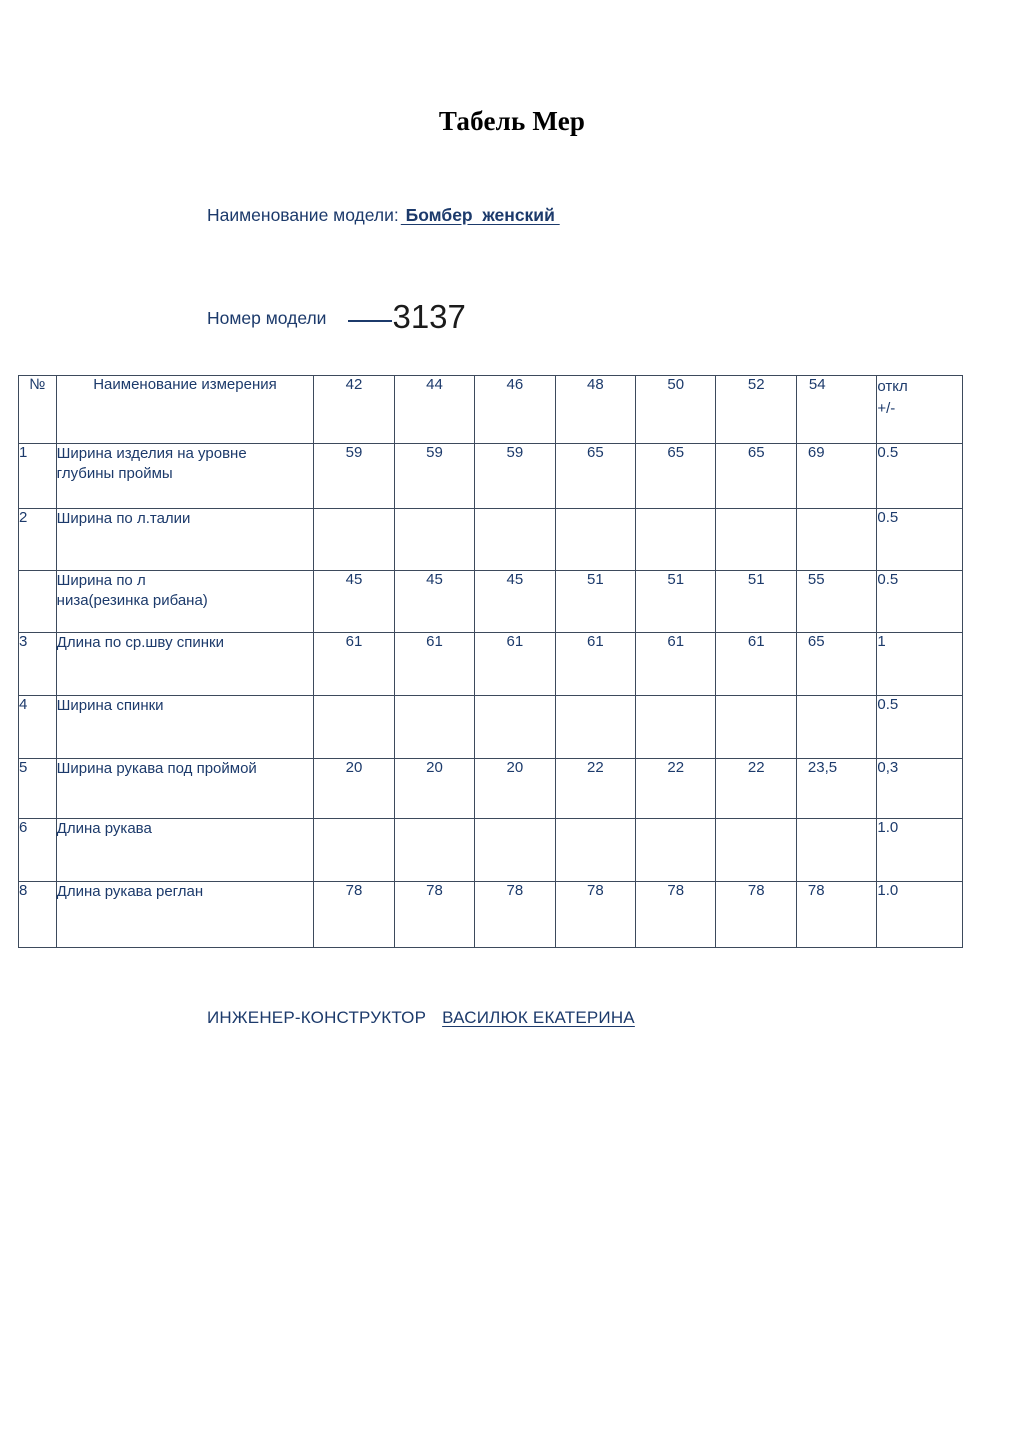 Image resolution: width=1024 pixels, height=1448 pixels. I want to click on cell-size-44: 78, so click(434, 914).